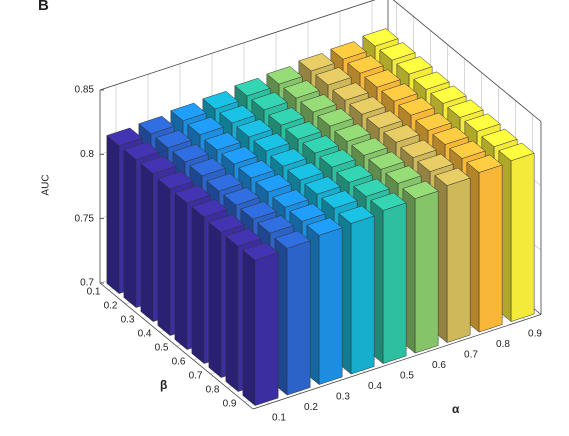  Describe the element at coordinates (407, 375) in the screenshot. I see `x-tick-label: 0.5` at that location.